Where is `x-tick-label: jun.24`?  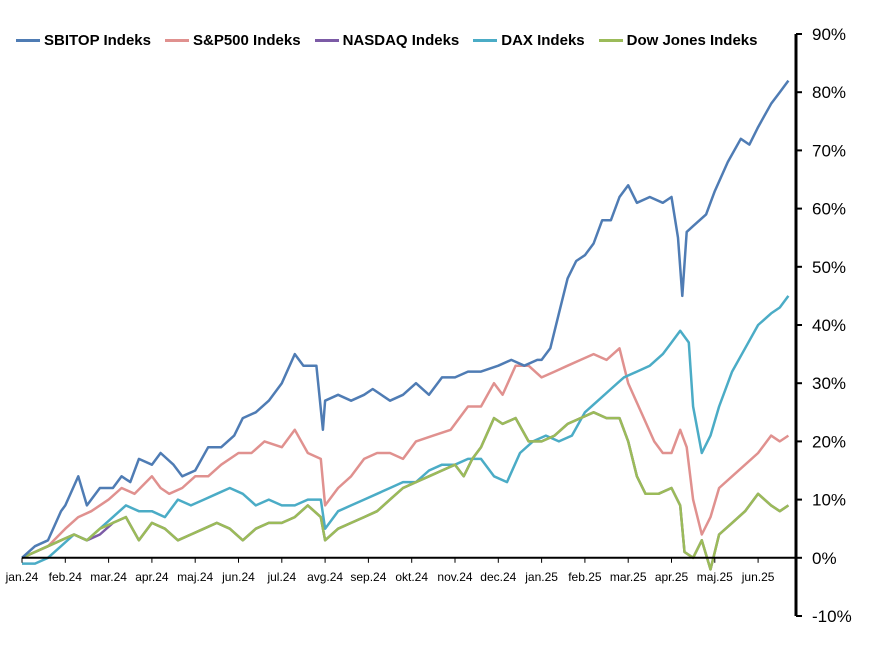 x-tick-label: jun.24 is located at coordinates (238, 577).